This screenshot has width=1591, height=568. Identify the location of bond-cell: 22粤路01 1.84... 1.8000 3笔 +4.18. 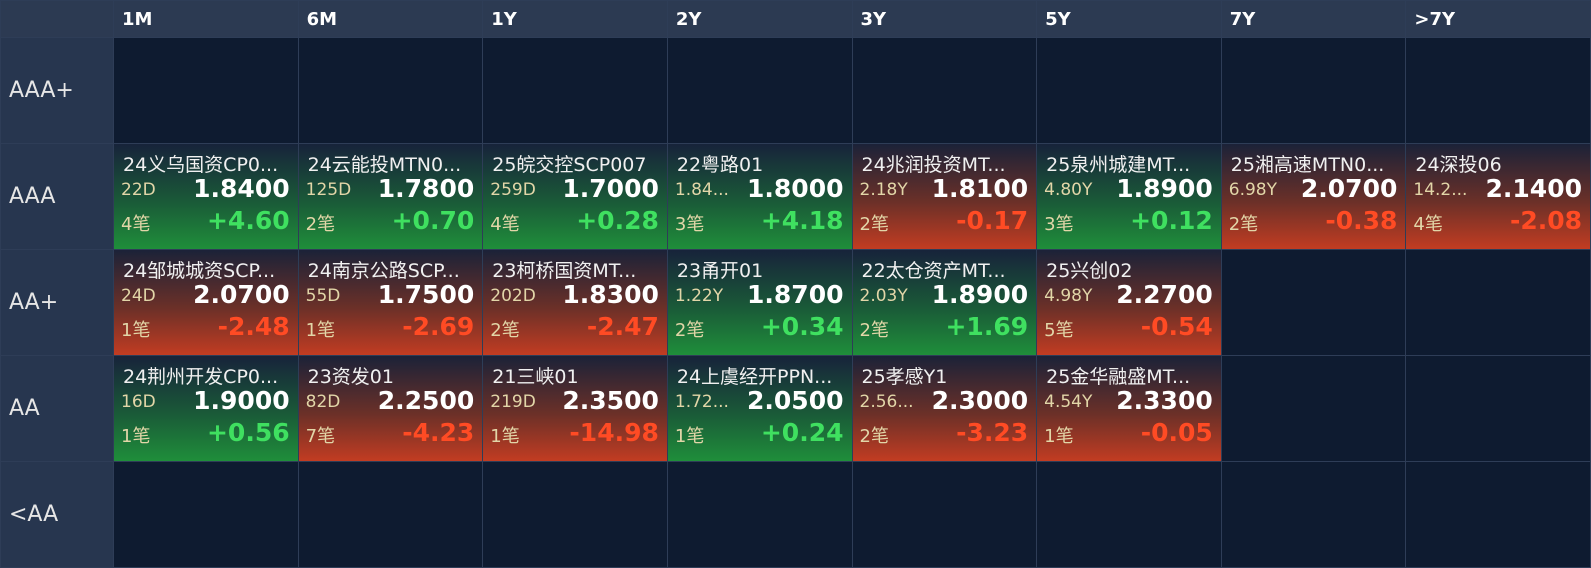
(759, 196).